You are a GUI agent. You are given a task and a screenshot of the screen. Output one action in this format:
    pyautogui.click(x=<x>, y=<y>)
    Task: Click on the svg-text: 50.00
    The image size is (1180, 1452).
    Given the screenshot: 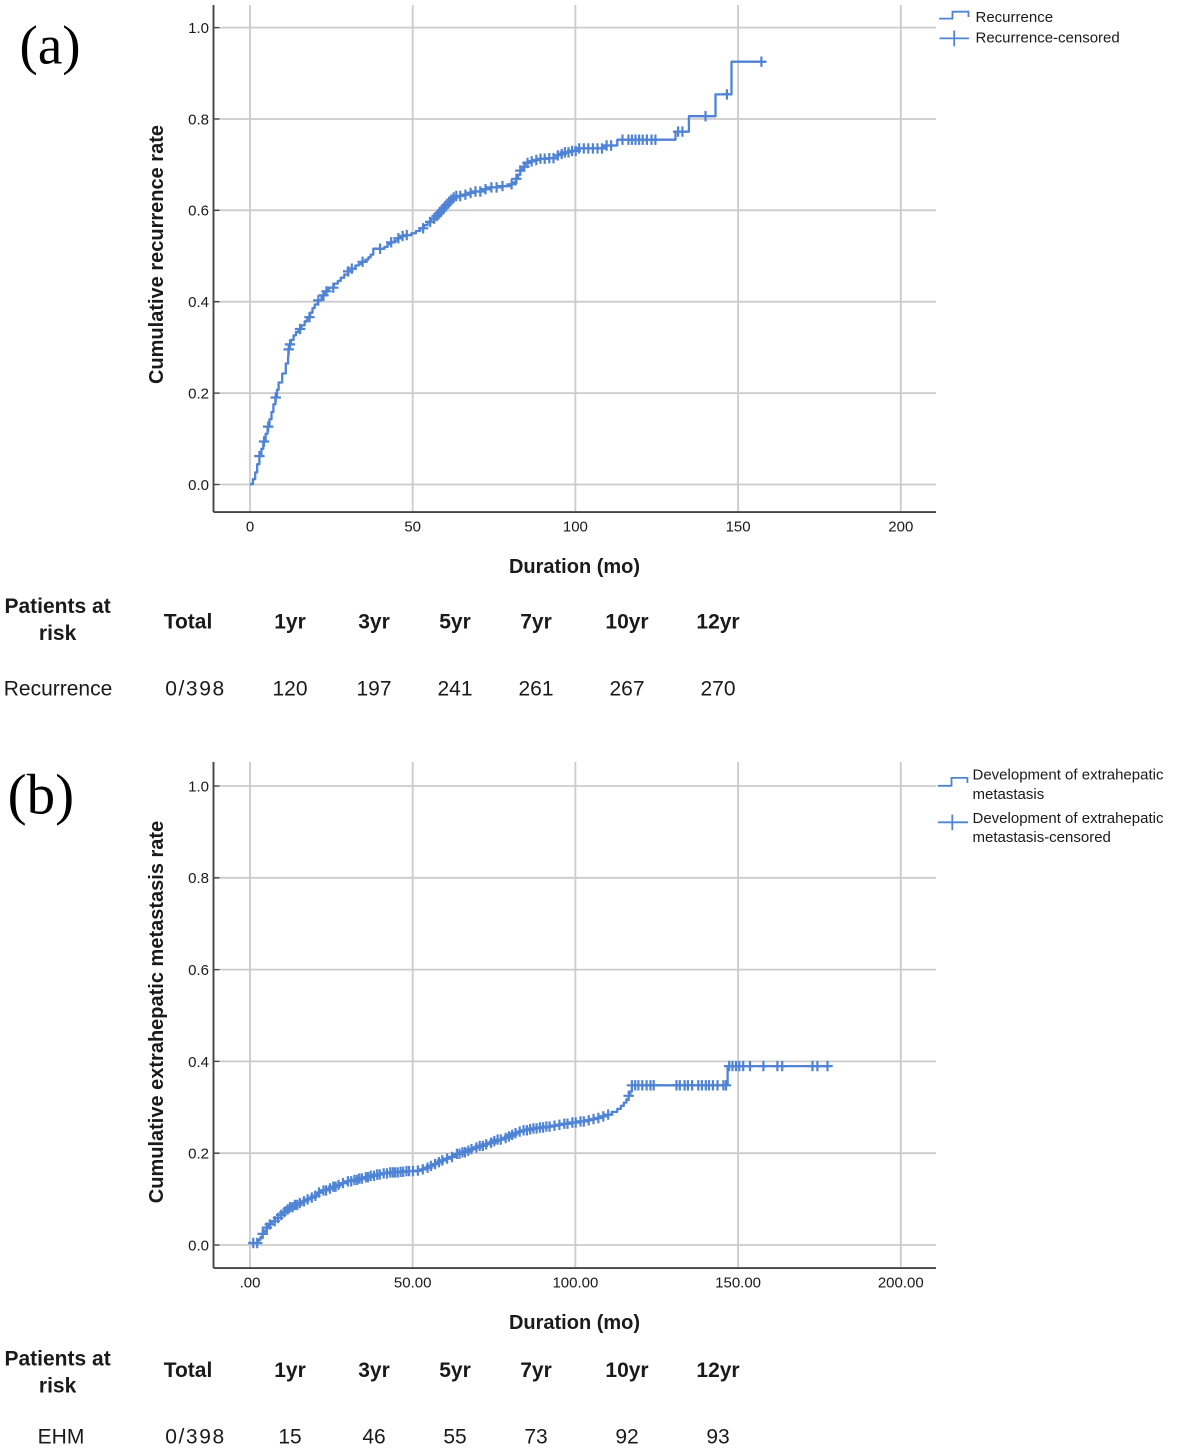 What is the action you would take?
    pyautogui.click(x=413, y=1283)
    